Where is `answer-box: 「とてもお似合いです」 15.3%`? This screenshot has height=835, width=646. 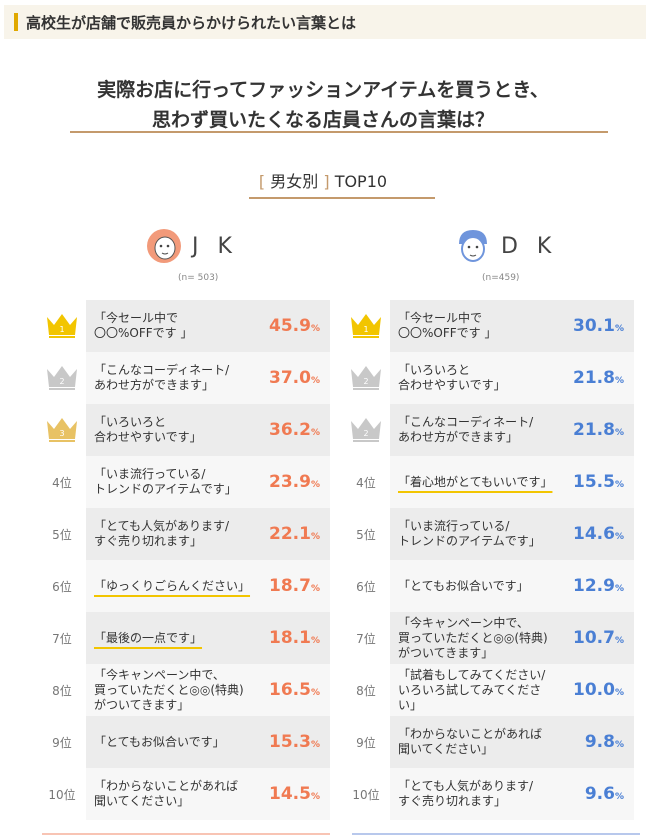 answer-box: 「とてもお似合いです」 15.3% is located at coordinates (208, 742).